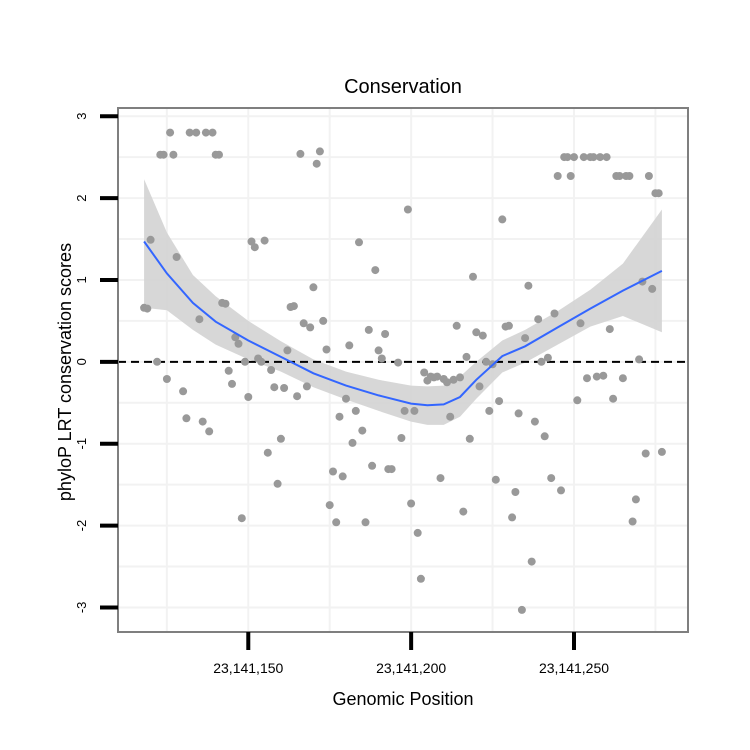  I want to click on y-tick-label: 1, so click(81, 279).